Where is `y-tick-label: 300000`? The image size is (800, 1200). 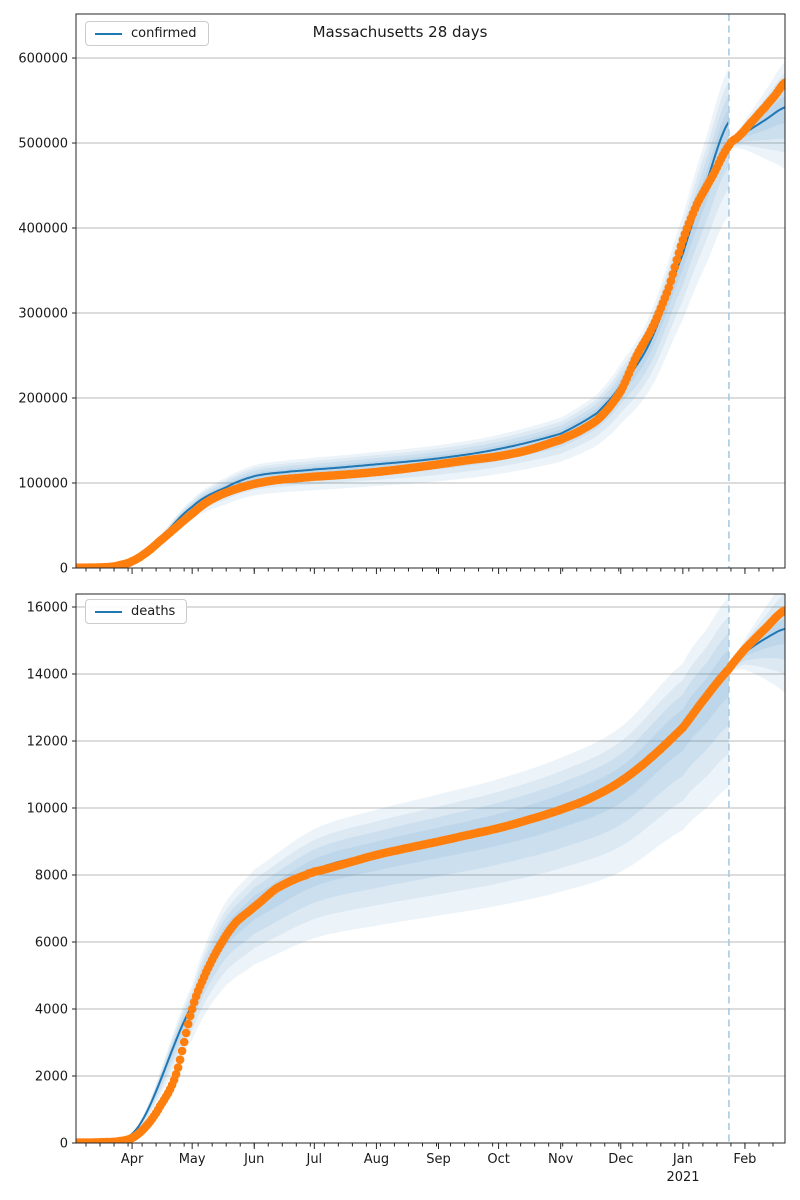 y-tick-label: 300000 is located at coordinates (43, 314).